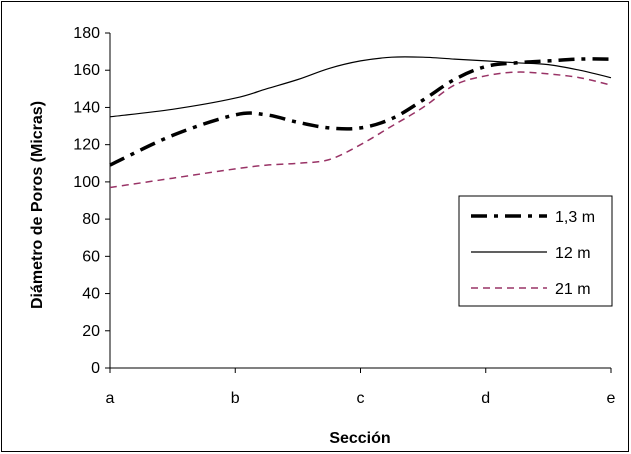  I want to click on legend-label-1: 1,3 m, so click(575, 217).